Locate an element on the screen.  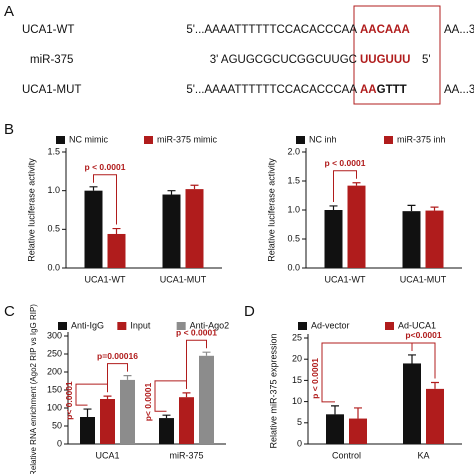
panel-label: C is located at coordinates (9, 311).